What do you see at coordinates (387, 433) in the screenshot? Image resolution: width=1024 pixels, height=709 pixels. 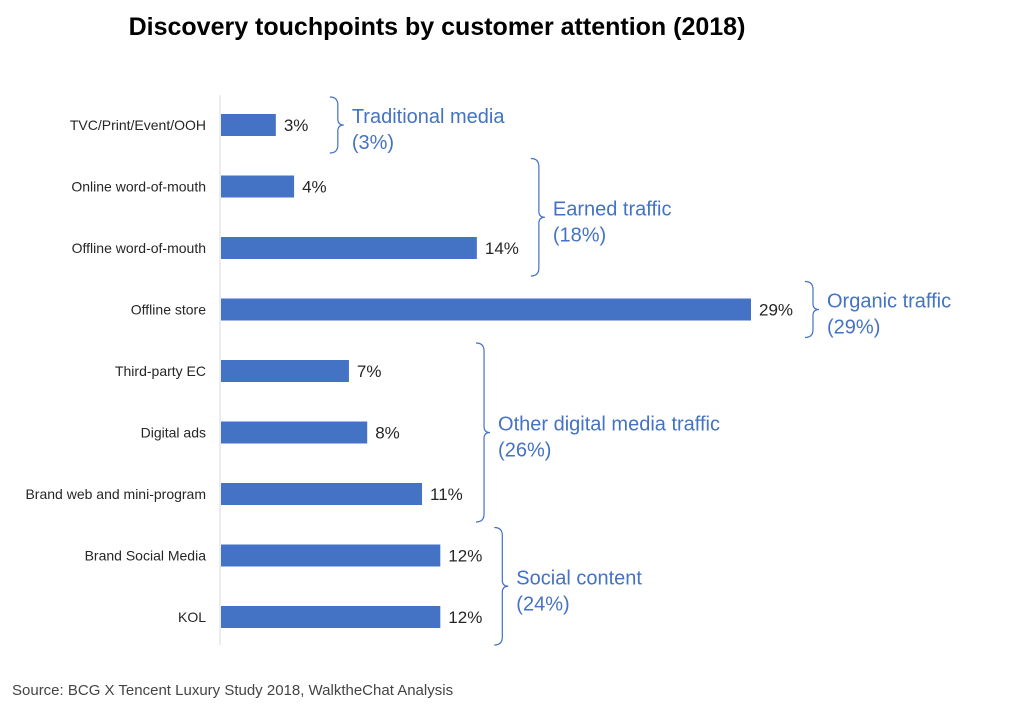 I see `value-label-digital-ads: 8%` at bounding box center [387, 433].